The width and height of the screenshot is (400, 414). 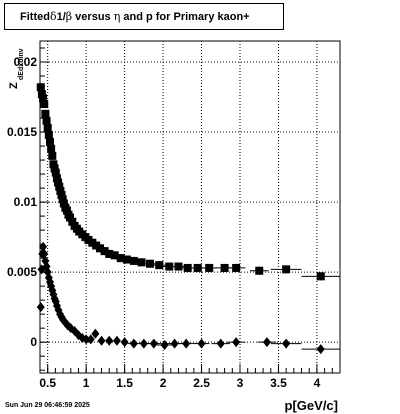 What do you see at coordinates (163, 383) in the screenshot?
I see `x-tick-label: 2` at bounding box center [163, 383].